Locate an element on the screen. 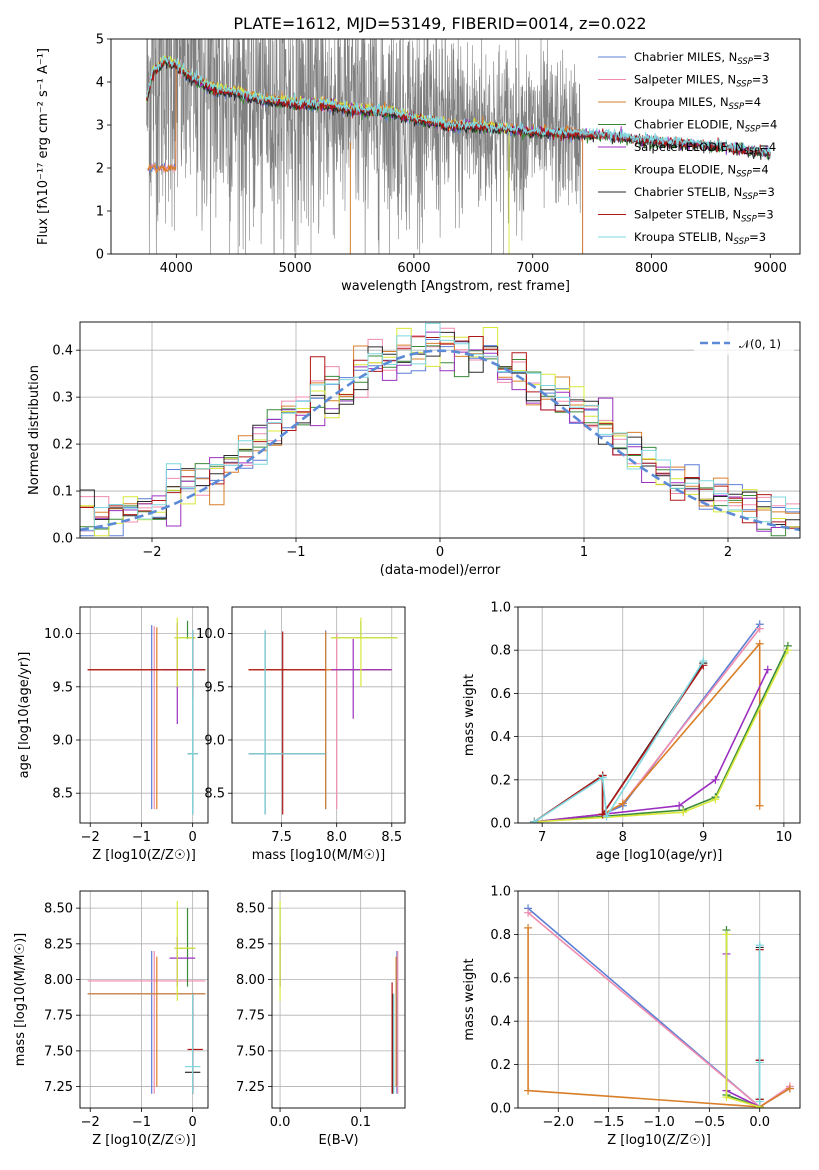  plot-area-age_vs_mass is located at coordinates (323, 716).